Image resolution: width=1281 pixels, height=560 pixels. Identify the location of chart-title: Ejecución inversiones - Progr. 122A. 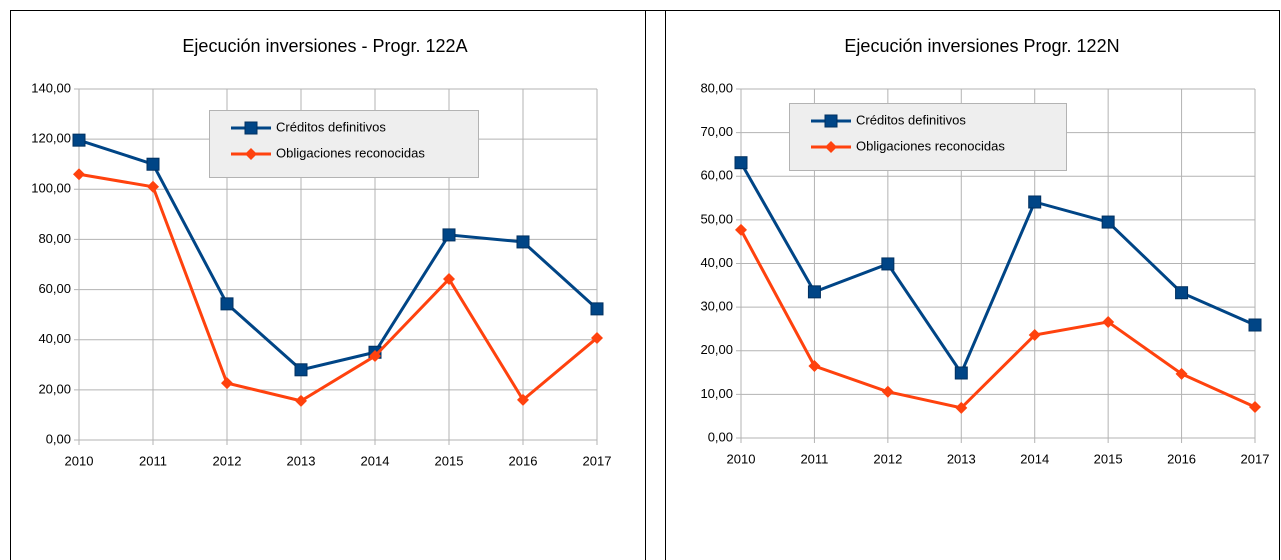
(324, 46).